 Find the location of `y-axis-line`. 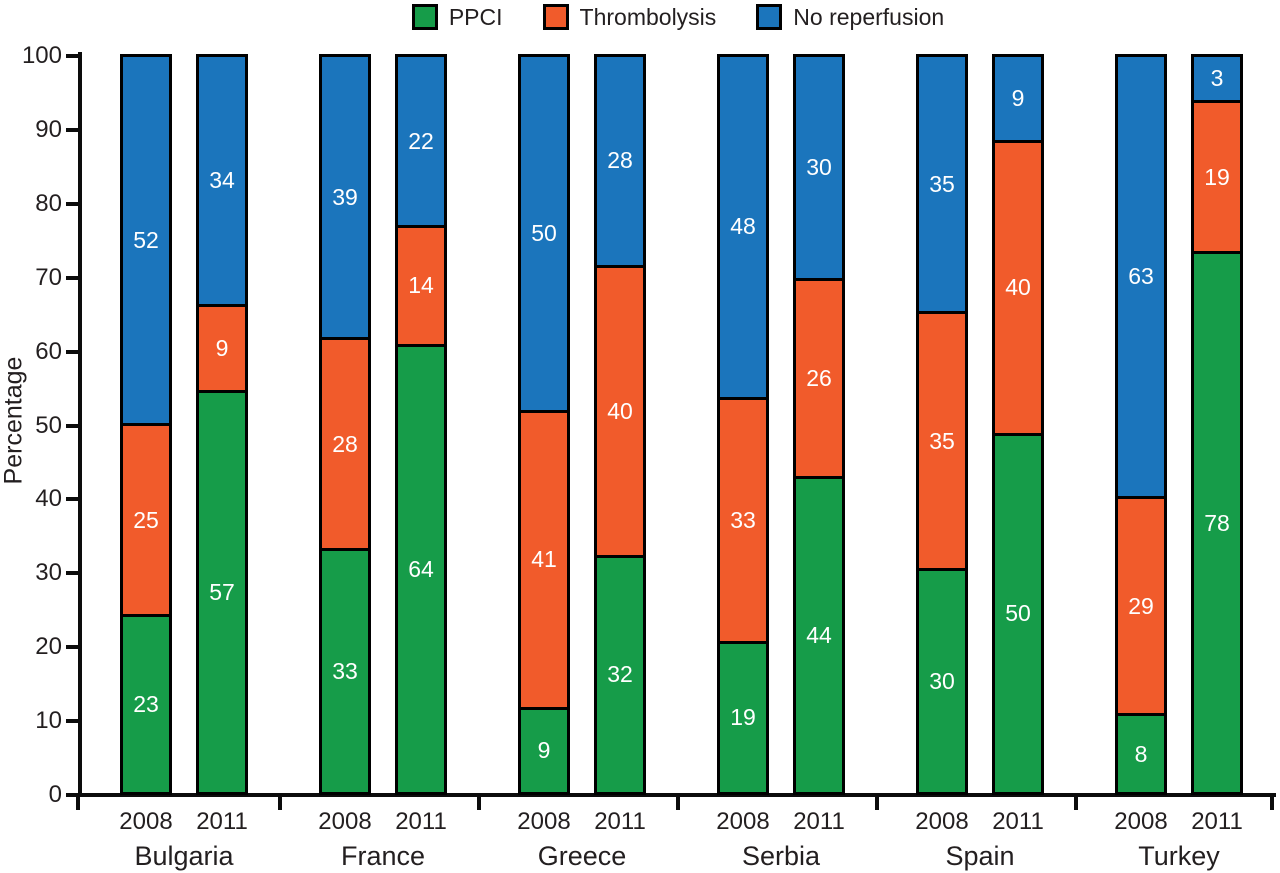

y-axis-line is located at coordinates (80, 424).